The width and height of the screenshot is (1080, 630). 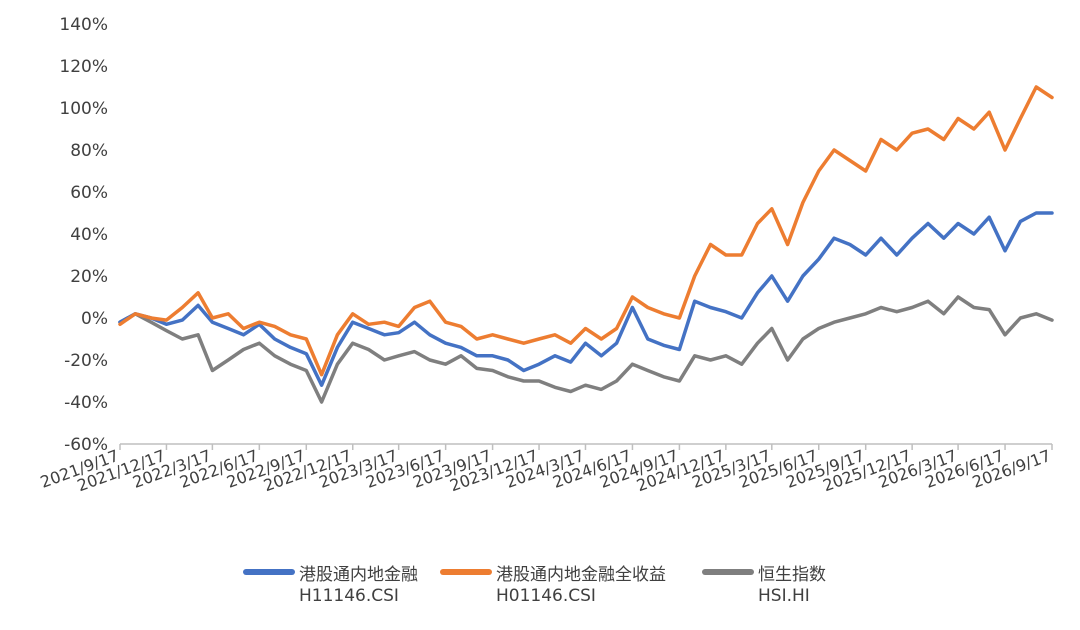 What do you see at coordinates (83, 109) in the screenshot?
I see `y-tick-label: 100%` at bounding box center [83, 109].